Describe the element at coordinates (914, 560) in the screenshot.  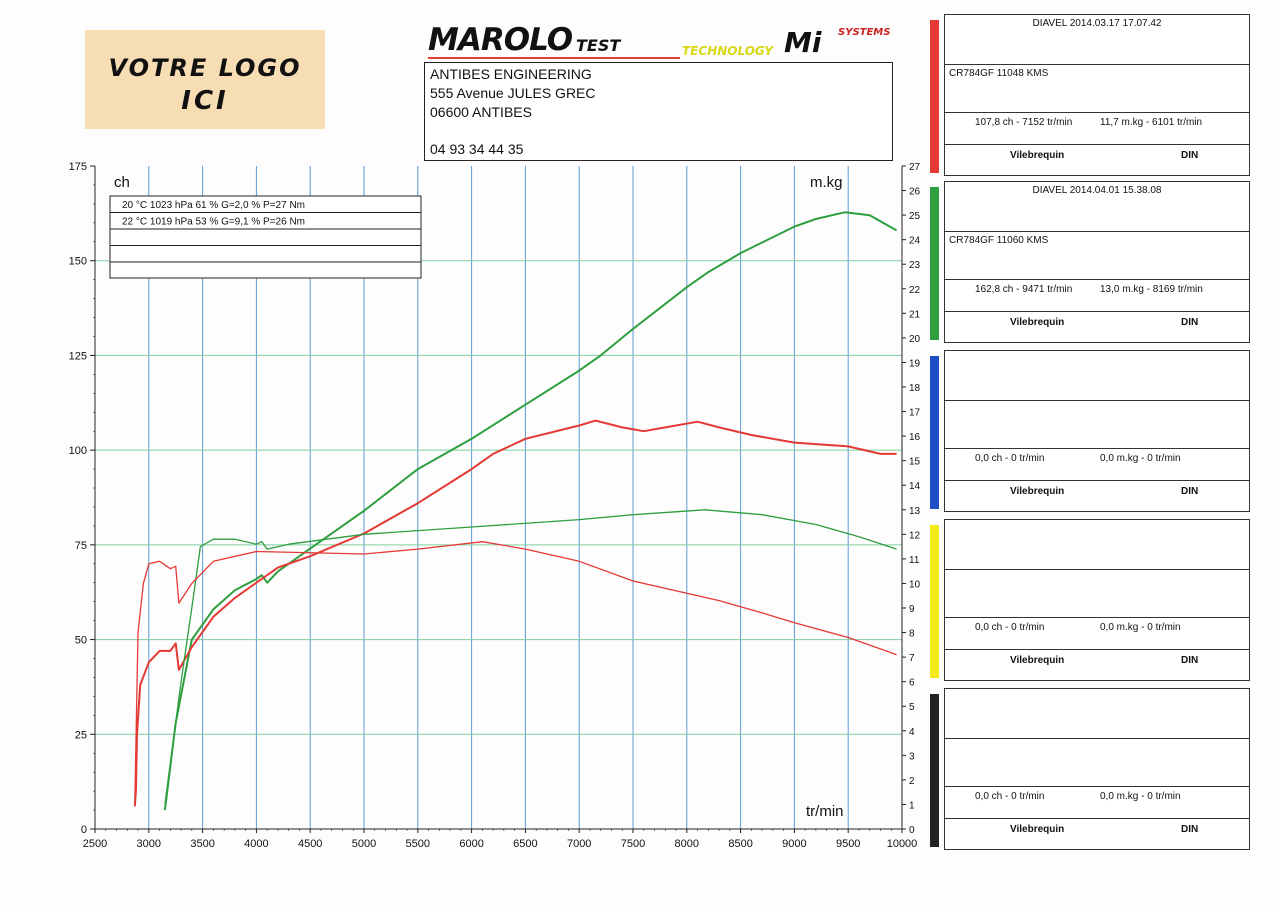
I see `y2-tick-label: 11` at that location.